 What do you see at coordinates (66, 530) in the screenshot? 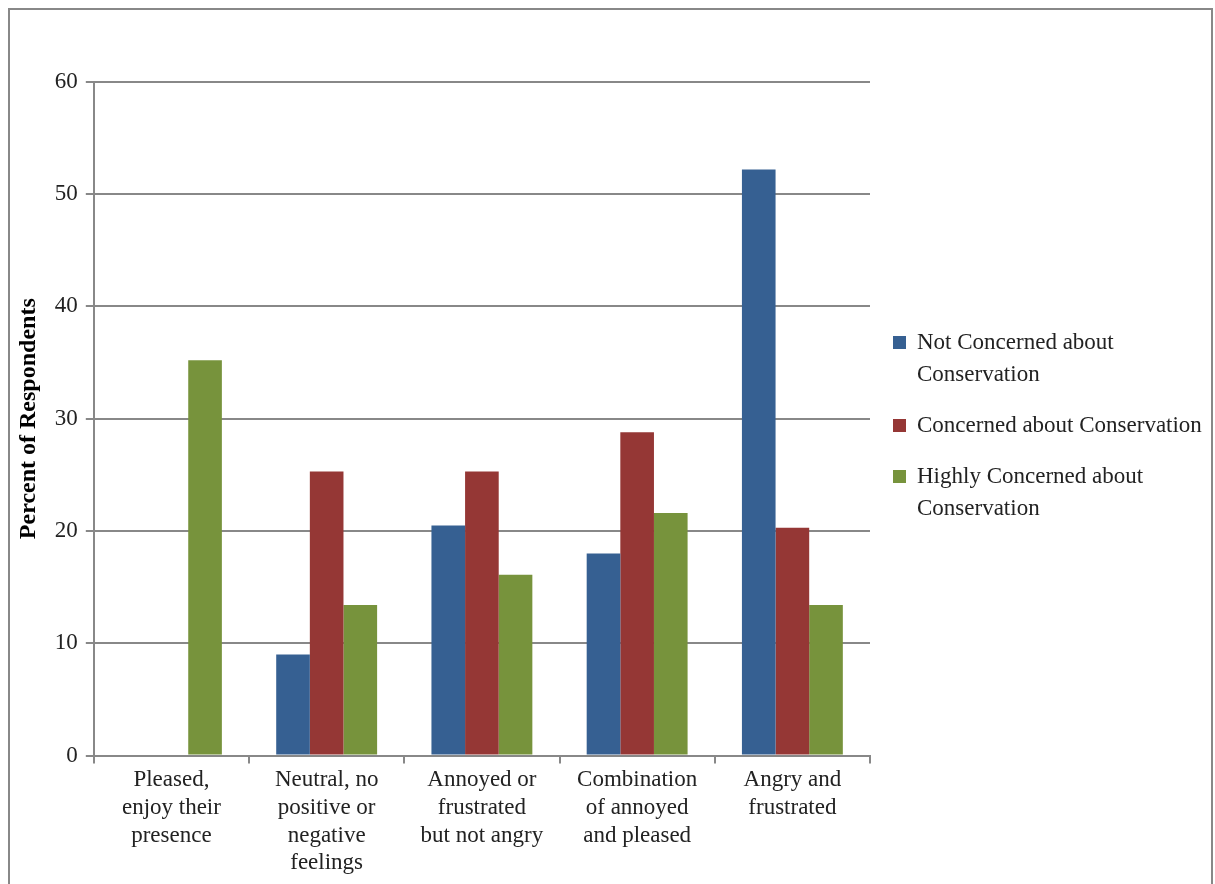
I see `y-tick-label: 20` at bounding box center [66, 530].